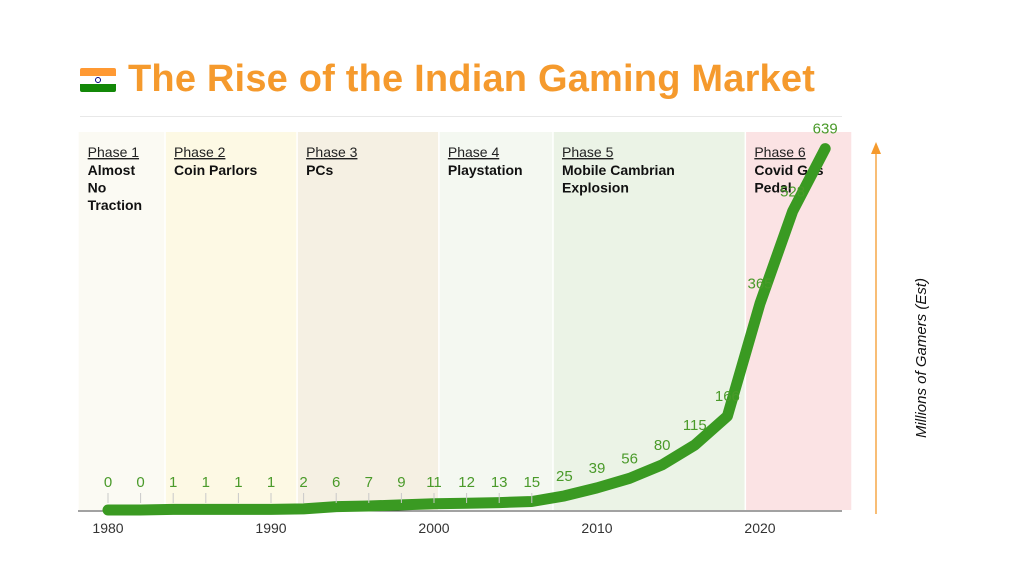  What do you see at coordinates (474, 152) in the screenshot?
I see `phase-label-4: Phase 4` at bounding box center [474, 152].